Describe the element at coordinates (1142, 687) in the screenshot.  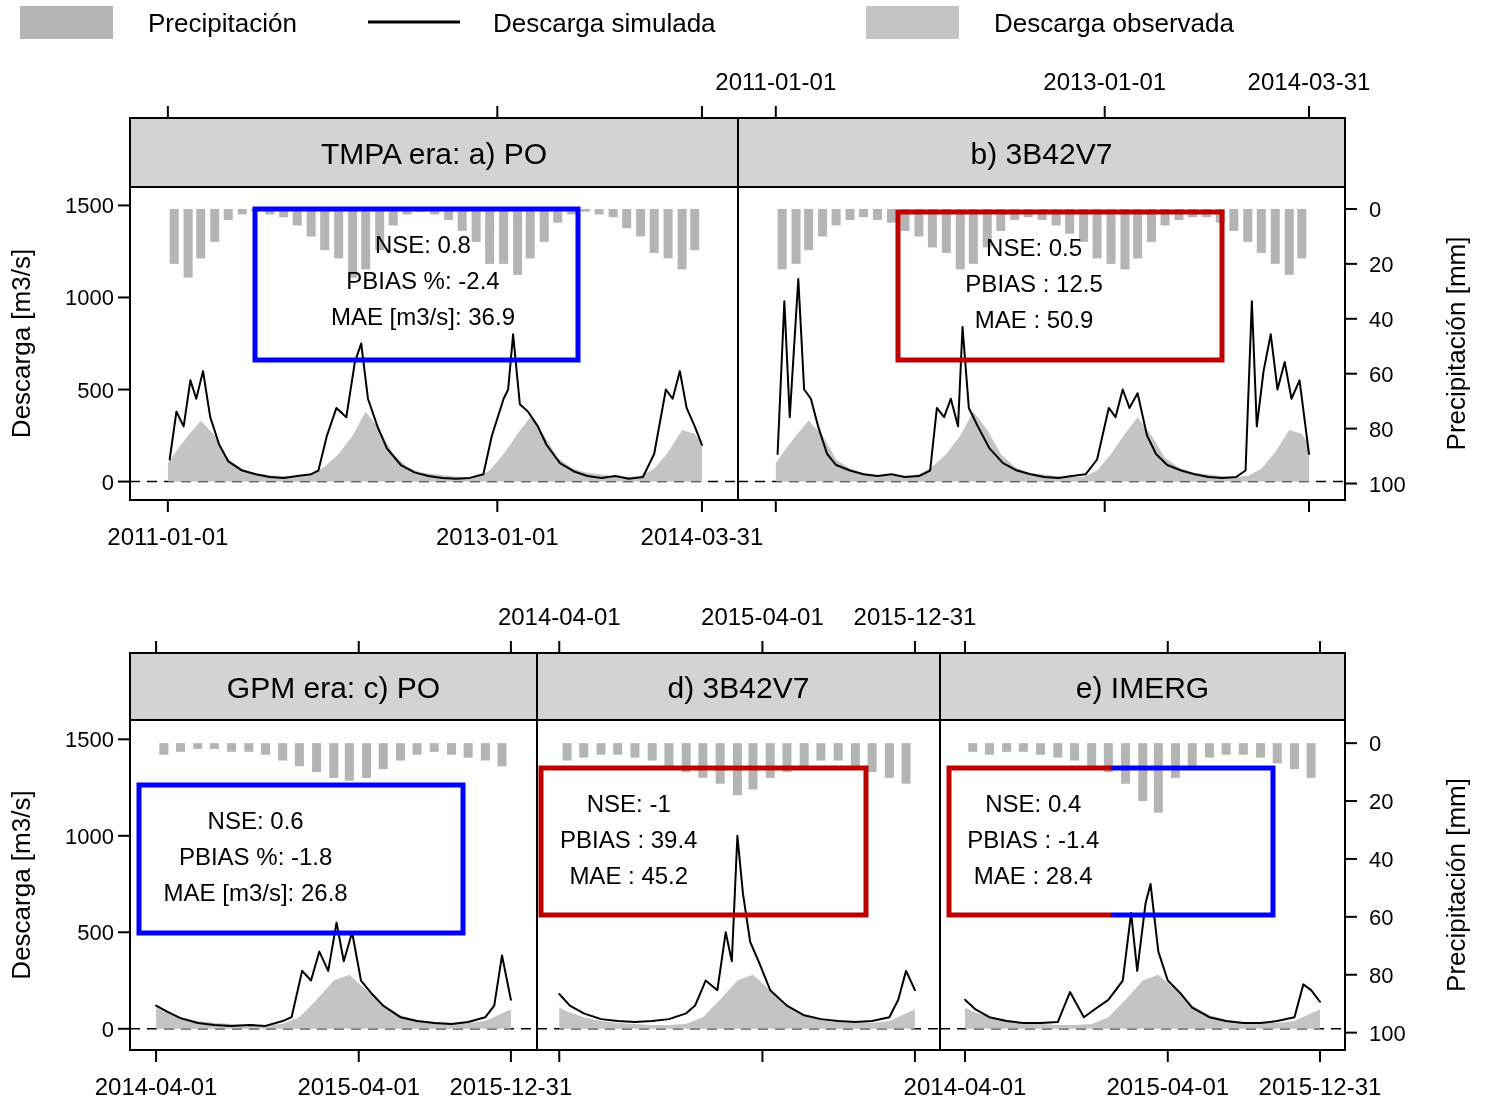
I see `chart-title: e) IMERG` at that location.